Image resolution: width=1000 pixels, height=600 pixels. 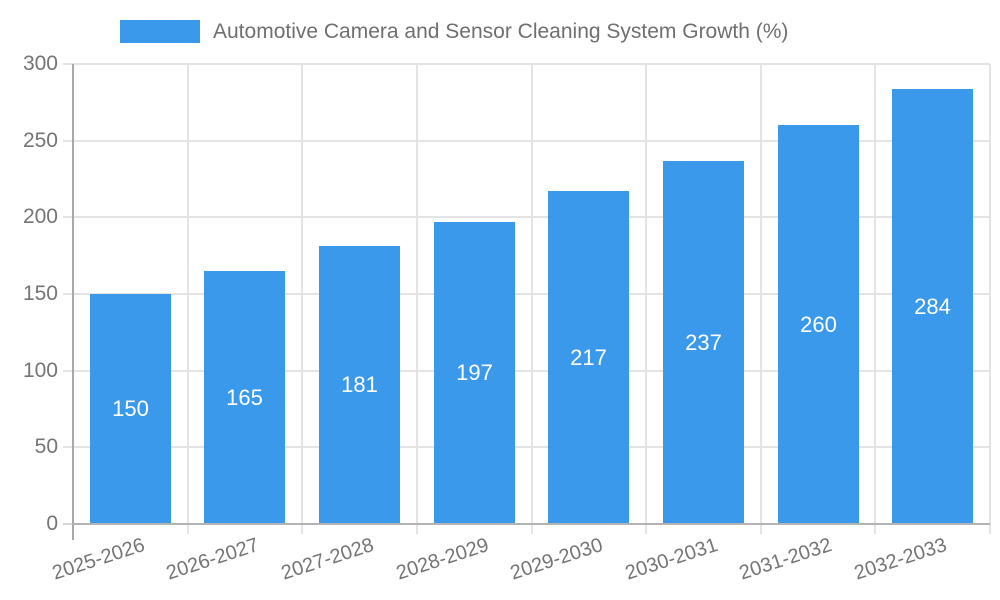 What do you see at coordinates (556, 559) in the screenshot?
I see `x-axis-tick-label: 2029-2030` at bounding box center [556, 559].